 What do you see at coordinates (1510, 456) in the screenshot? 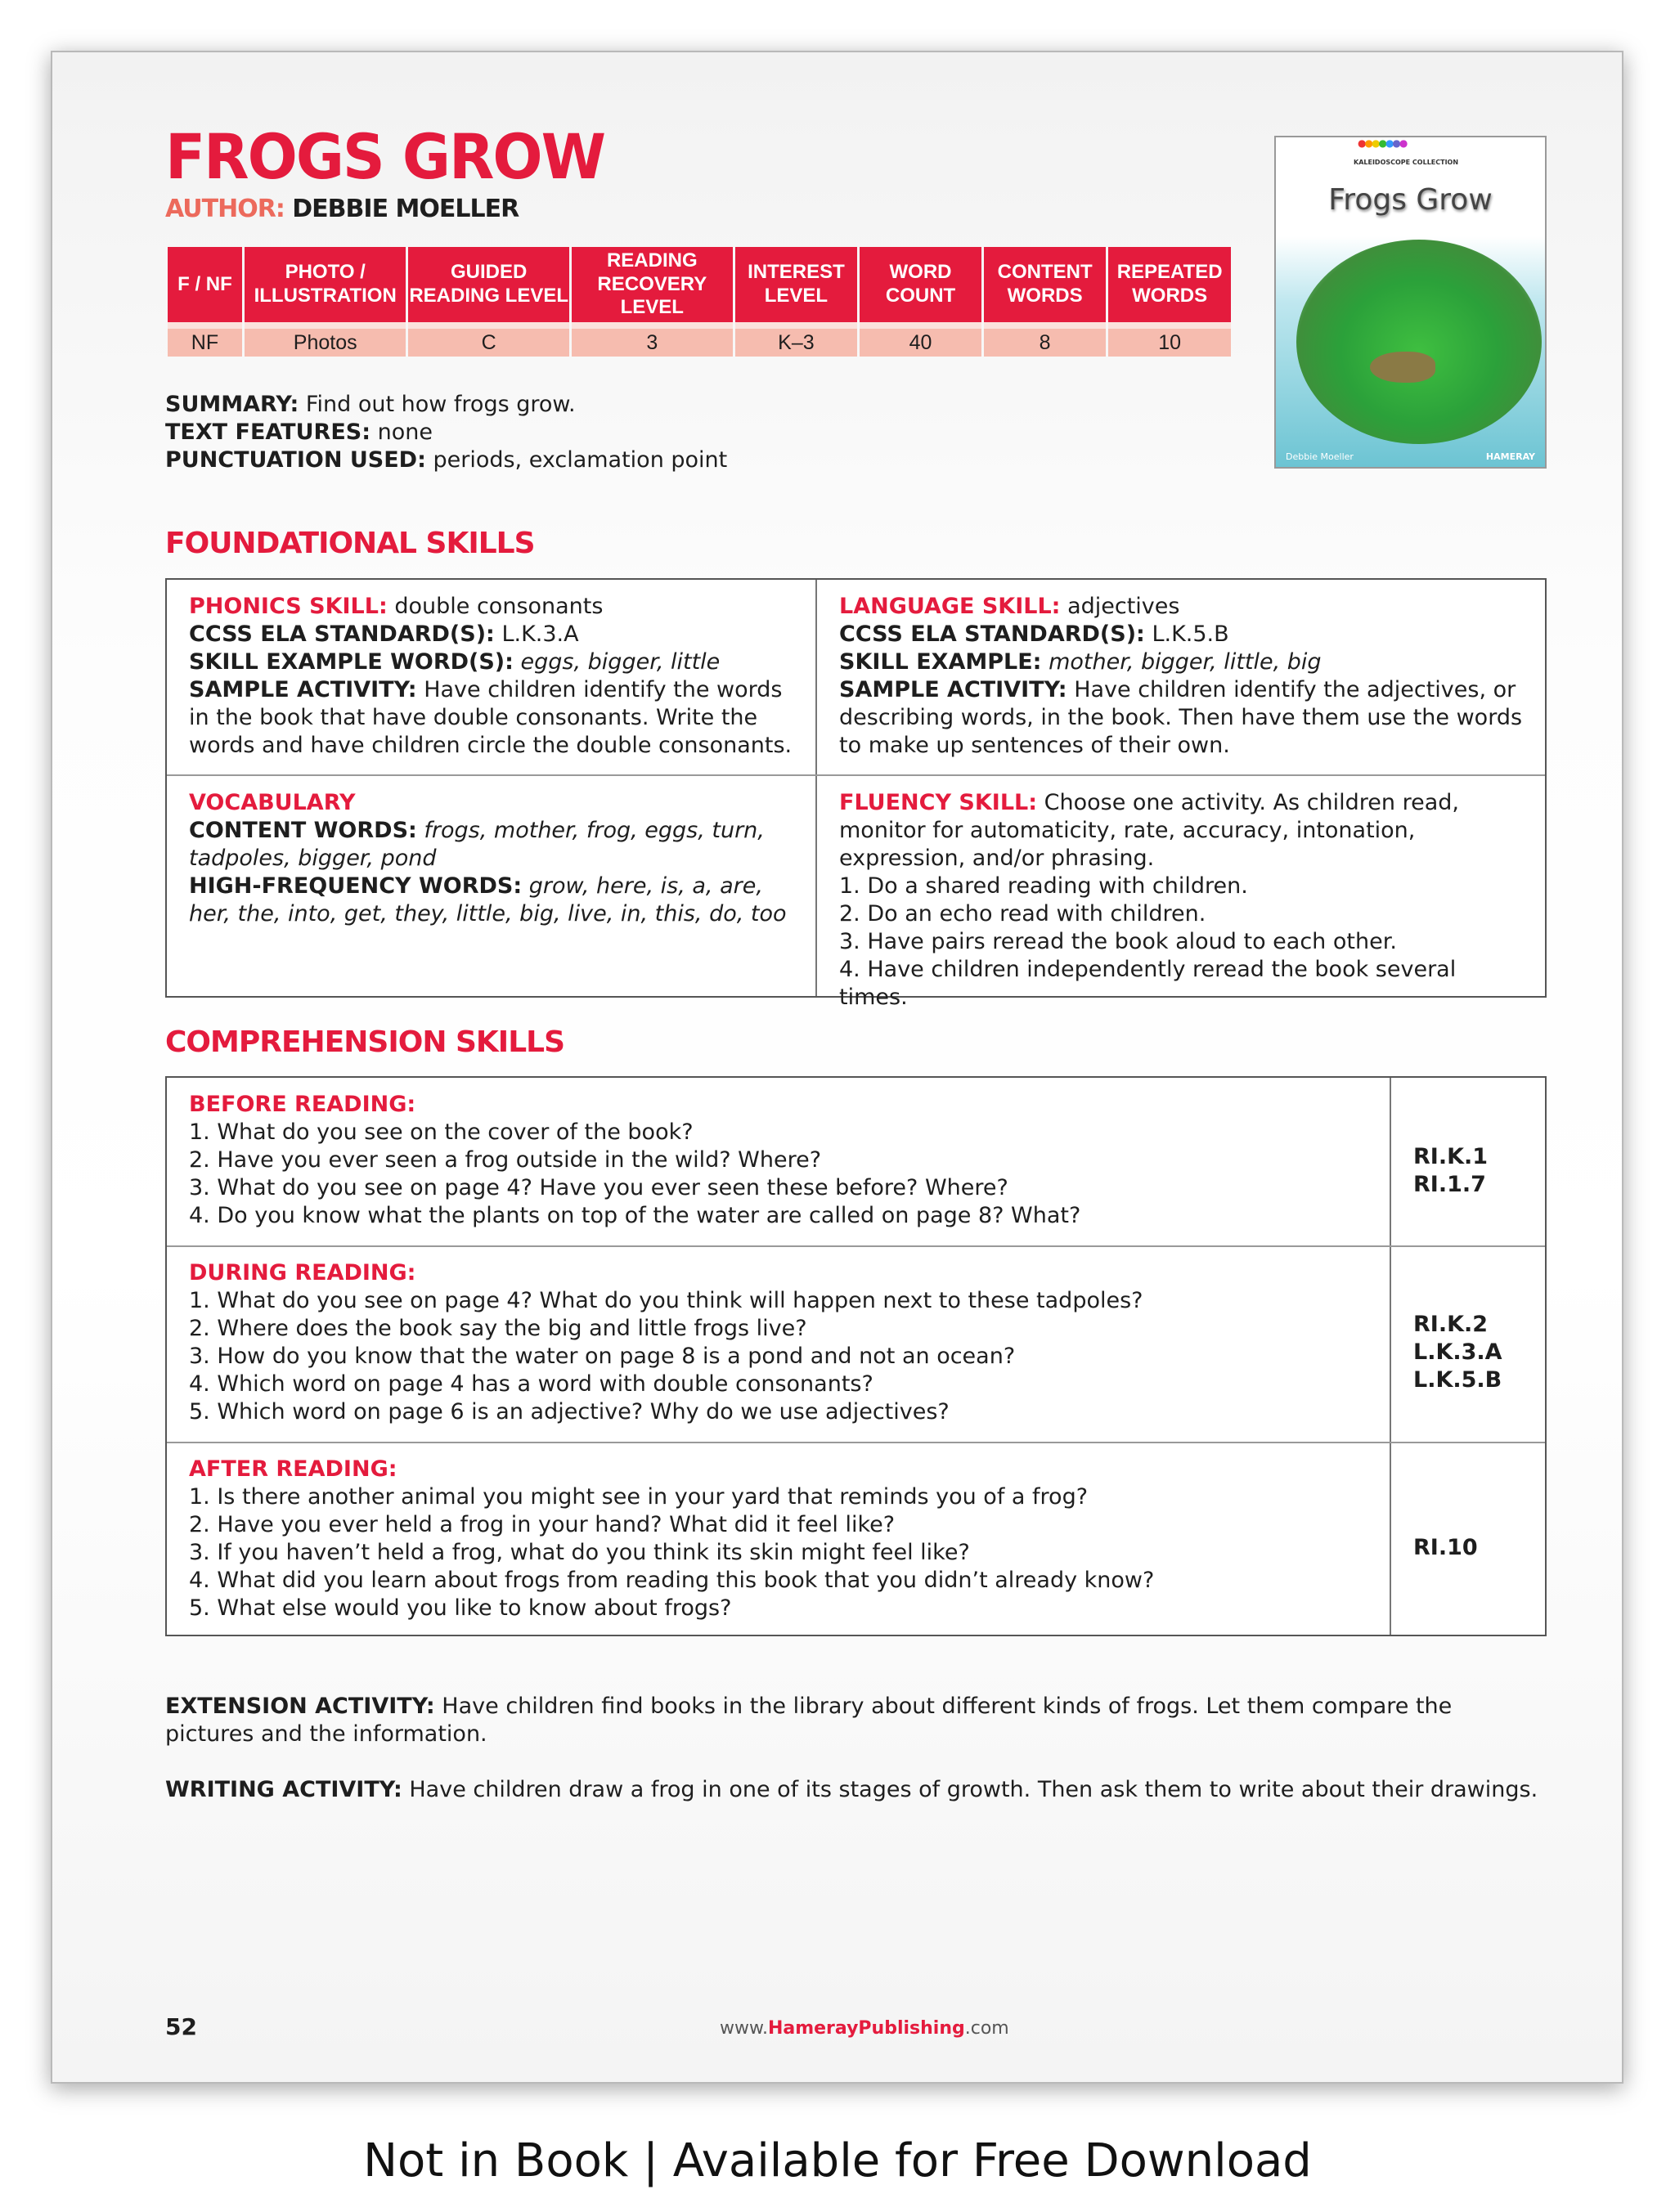
I see `cover-publisher: HAMERAY` at bounding box center [1510, 456].